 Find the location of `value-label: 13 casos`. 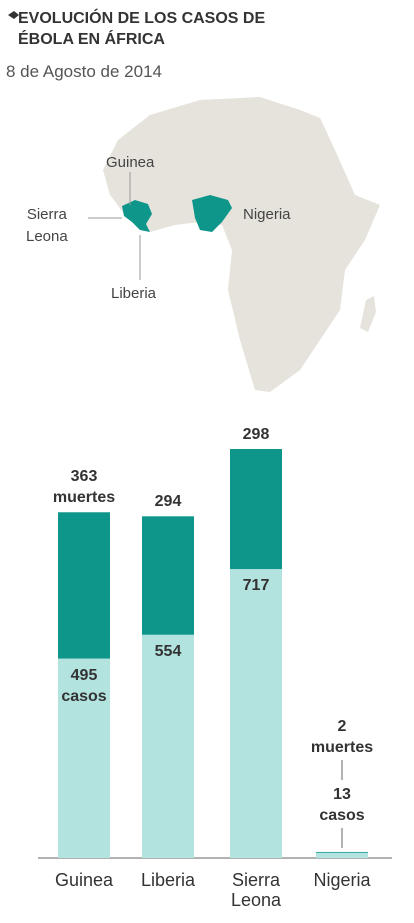

value-label: 13 casos is located at coordinates (342, 804).